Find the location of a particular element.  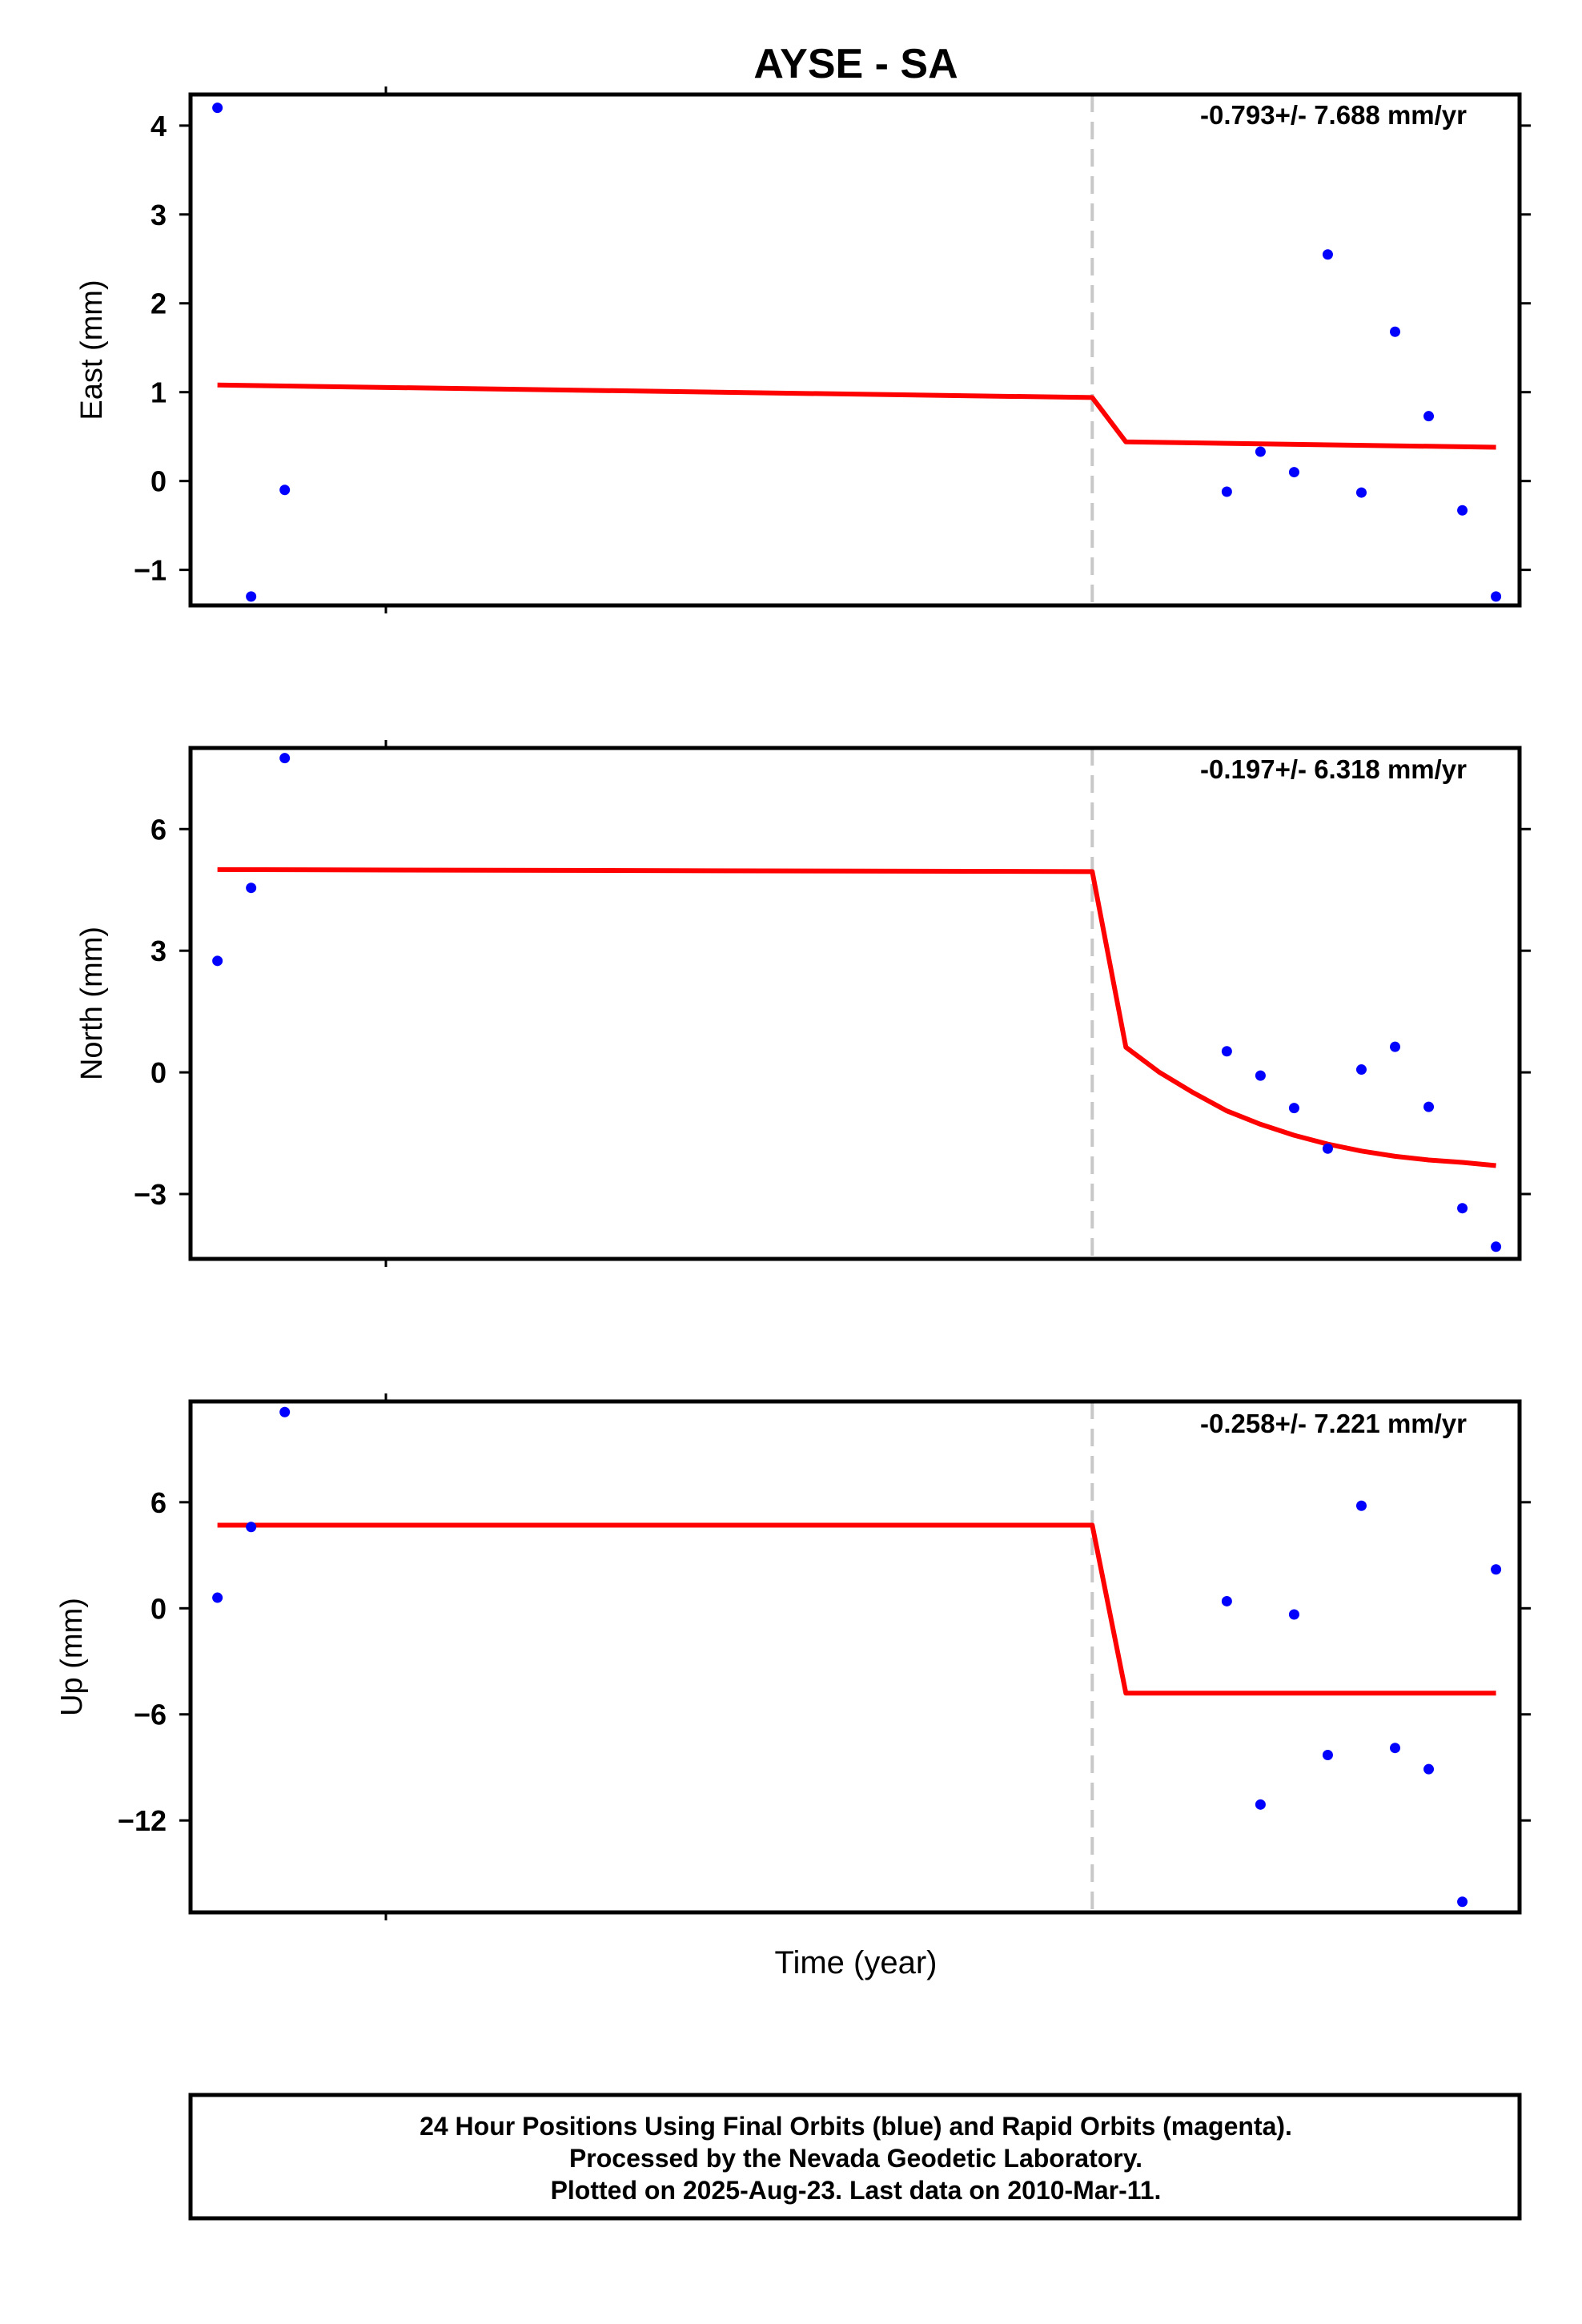

panel-north-model-line is located at coordinates (856, 1017).